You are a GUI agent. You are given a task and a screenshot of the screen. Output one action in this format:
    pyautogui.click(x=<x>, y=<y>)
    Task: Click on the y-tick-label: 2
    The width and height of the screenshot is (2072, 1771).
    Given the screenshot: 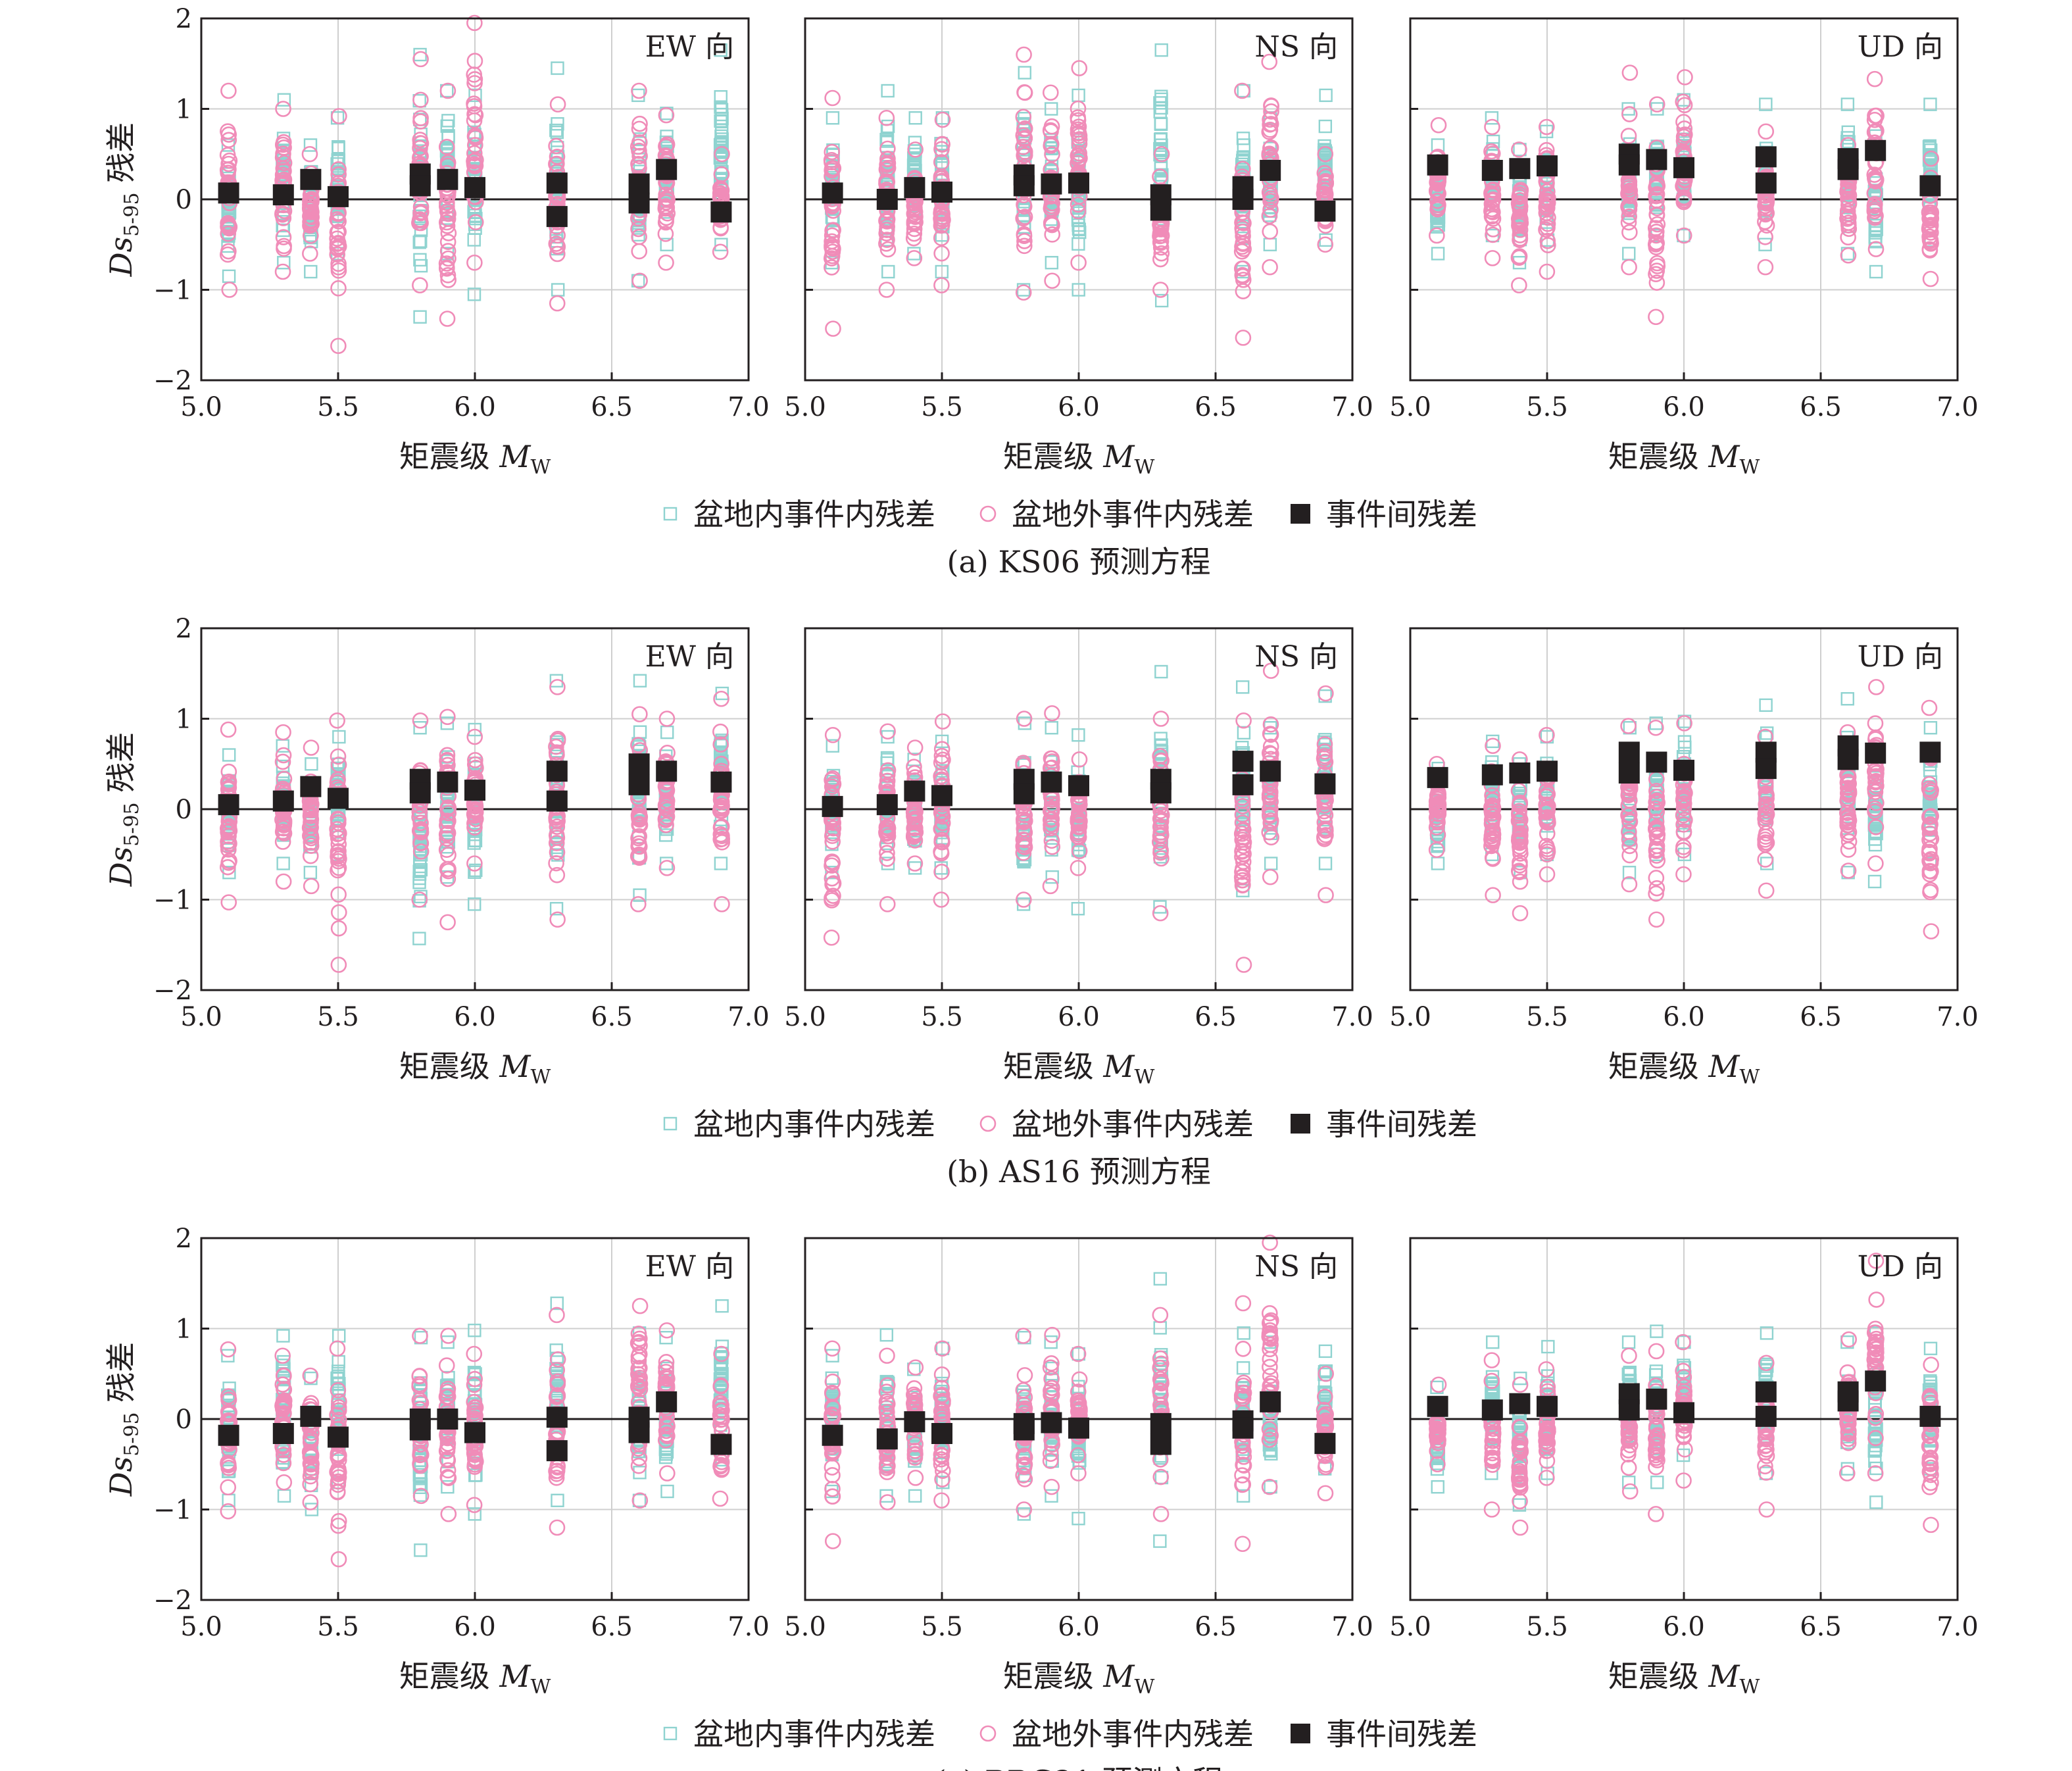 What is the action you would take?
    pyautogui.click(x=184, y=19)
    